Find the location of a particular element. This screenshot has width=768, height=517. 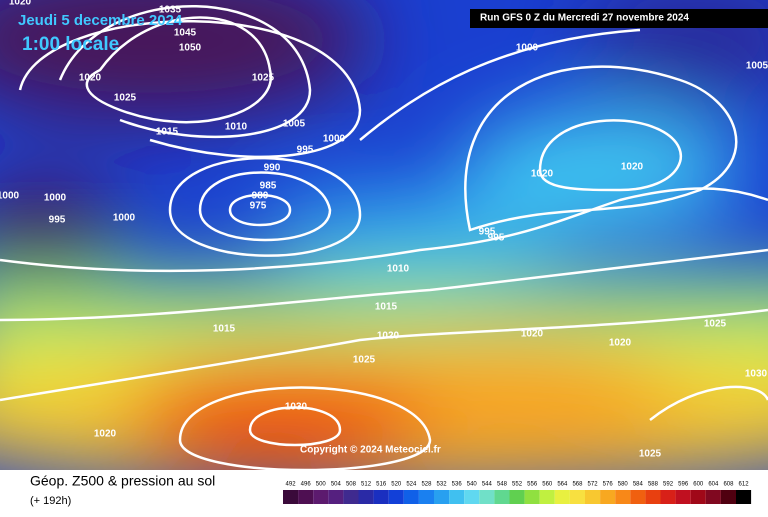

isobar-label: 990 is located at coordinates (272, 168).